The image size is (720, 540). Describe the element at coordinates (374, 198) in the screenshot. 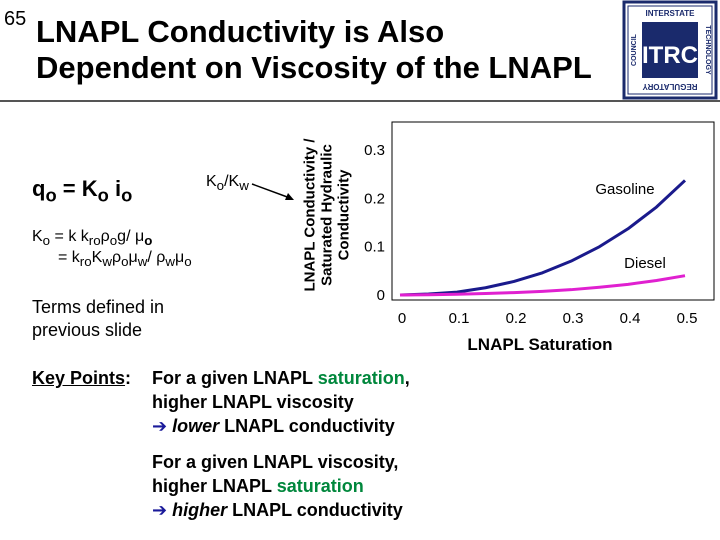

I see `y-tick-label: 0.2` at that location.